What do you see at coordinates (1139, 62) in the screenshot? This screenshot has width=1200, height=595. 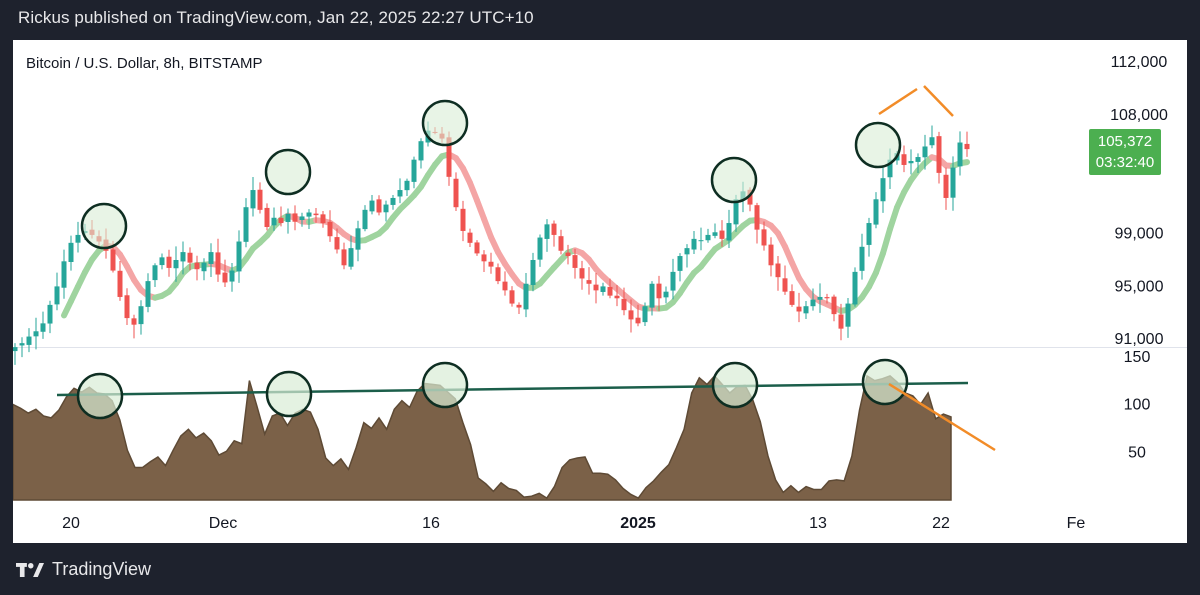 I see `price-axis-label: 112,000` at bounding box center [1139, 62].